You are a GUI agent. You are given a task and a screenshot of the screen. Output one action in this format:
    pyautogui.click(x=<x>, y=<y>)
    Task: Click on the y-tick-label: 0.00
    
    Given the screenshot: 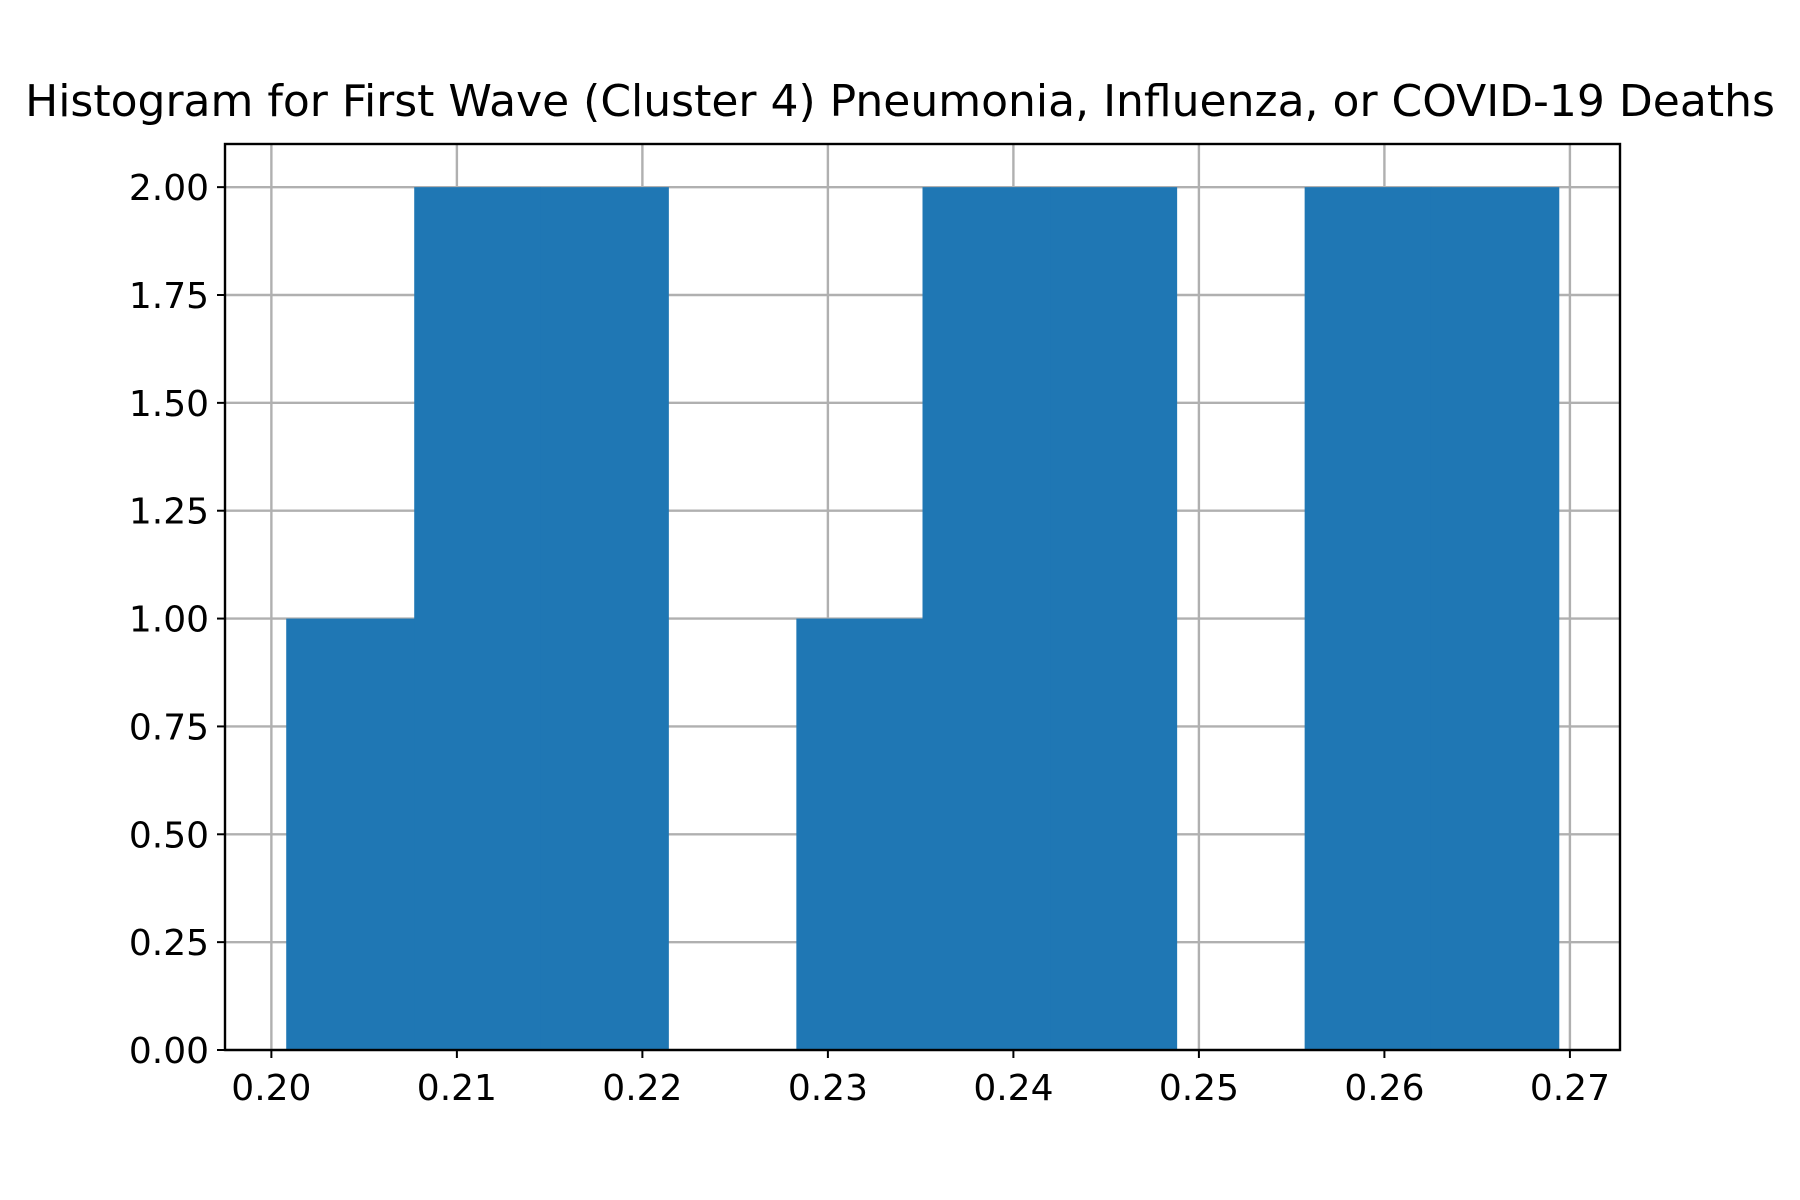 What is the action you would take?
    pyautogui.click(x=169, y=1051)
    